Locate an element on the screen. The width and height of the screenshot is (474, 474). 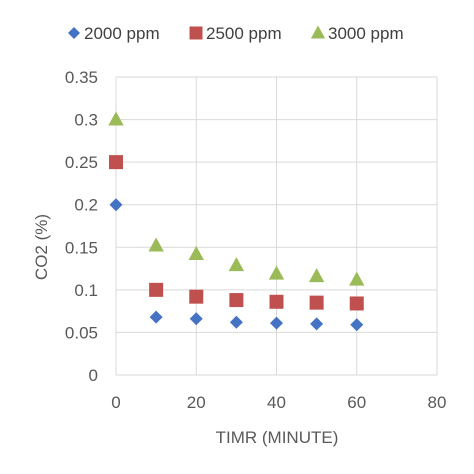
y-tick-label: 0.35 is located at coordinates (81, 77).